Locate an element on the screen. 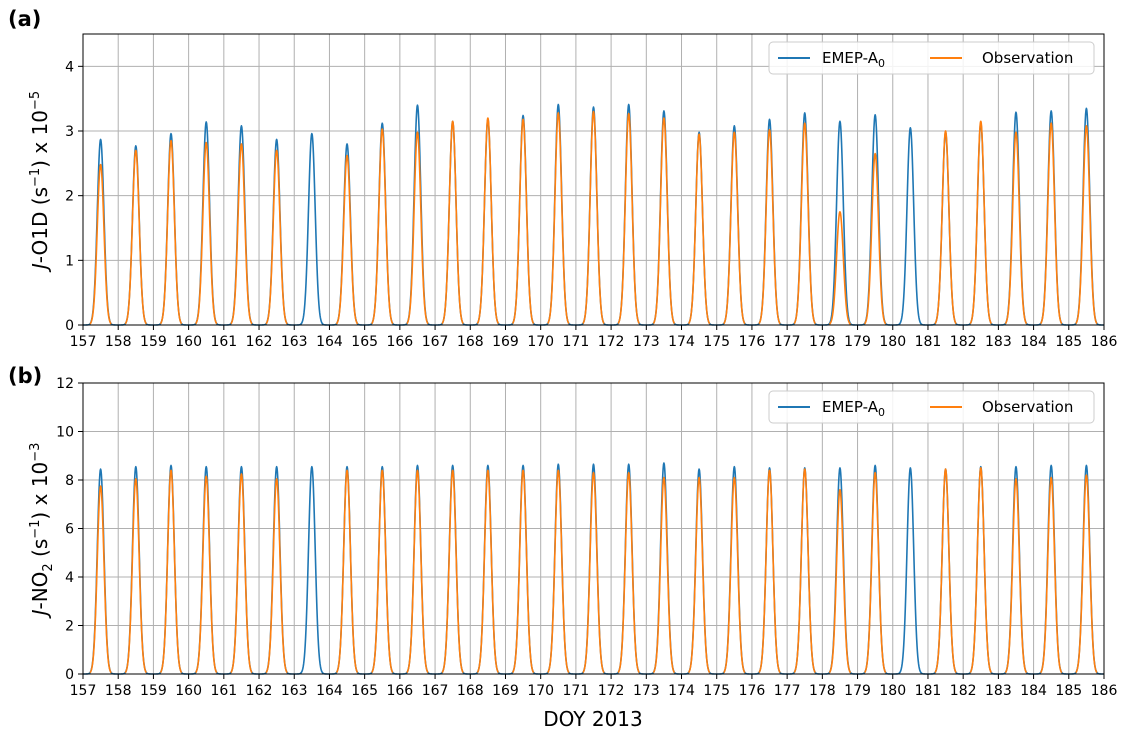  legend-label-observation-a: Observation is located at coordinates (1027, 58).